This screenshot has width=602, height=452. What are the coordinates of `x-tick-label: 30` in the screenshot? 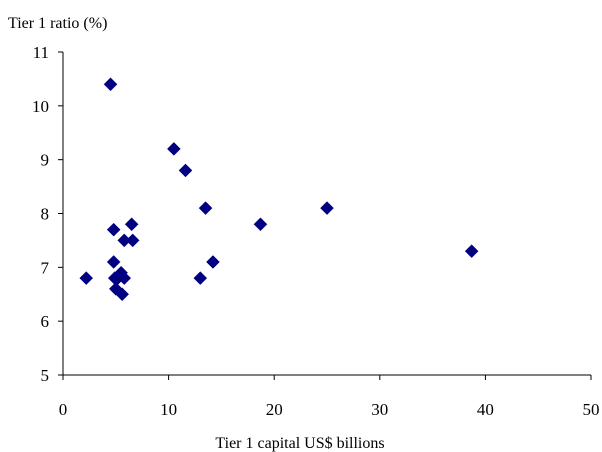 It's located at (379, 409).